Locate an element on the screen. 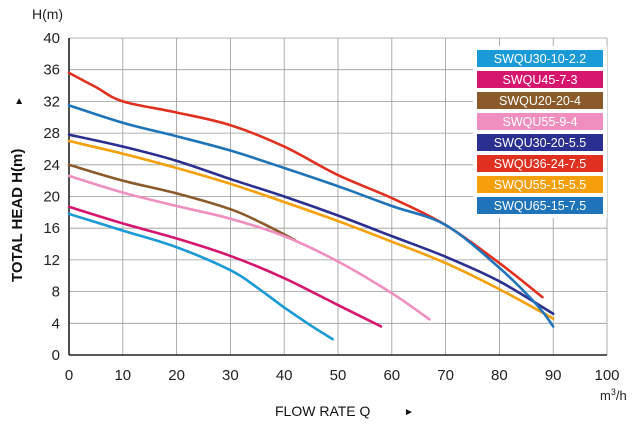 This screenshot has width=634, height=426. y-tick-label: 40 is located at coordinates (51, 38).